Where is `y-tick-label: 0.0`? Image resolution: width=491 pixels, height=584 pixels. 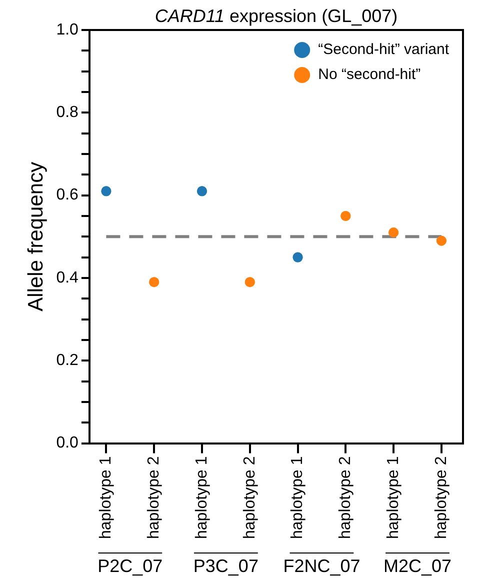
y-tick-label: 0.0 is located at coordinates (67, 443).